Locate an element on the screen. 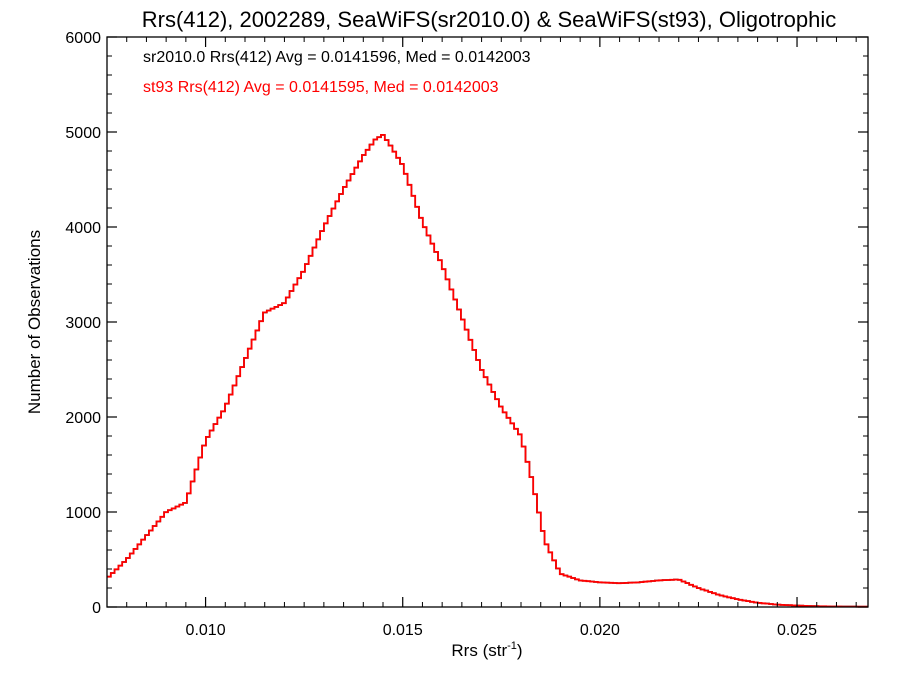  x-axis-label: Rrs (str-1) is located at coordinates (486, 650).